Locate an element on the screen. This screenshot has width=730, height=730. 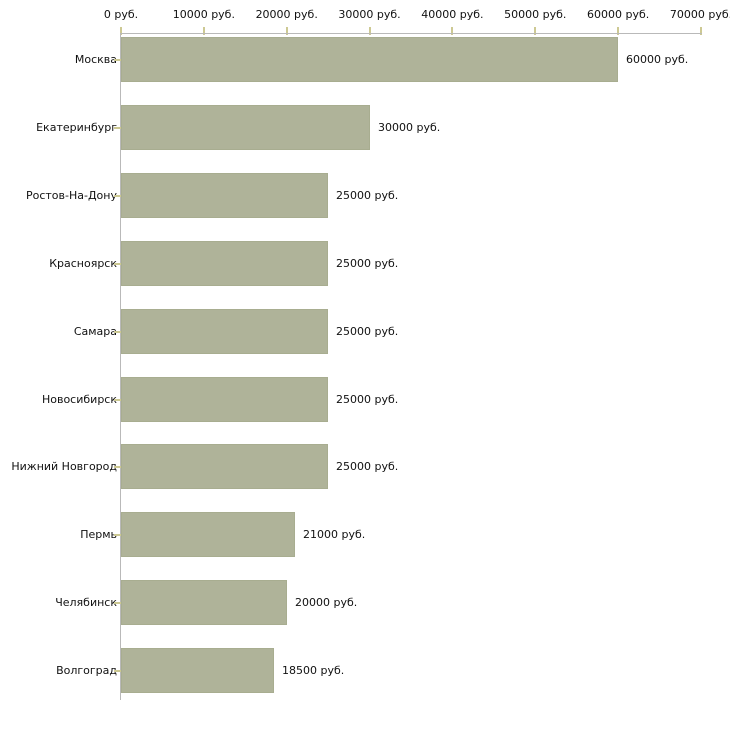
y-axis-line is located at coordinates (120, 366).